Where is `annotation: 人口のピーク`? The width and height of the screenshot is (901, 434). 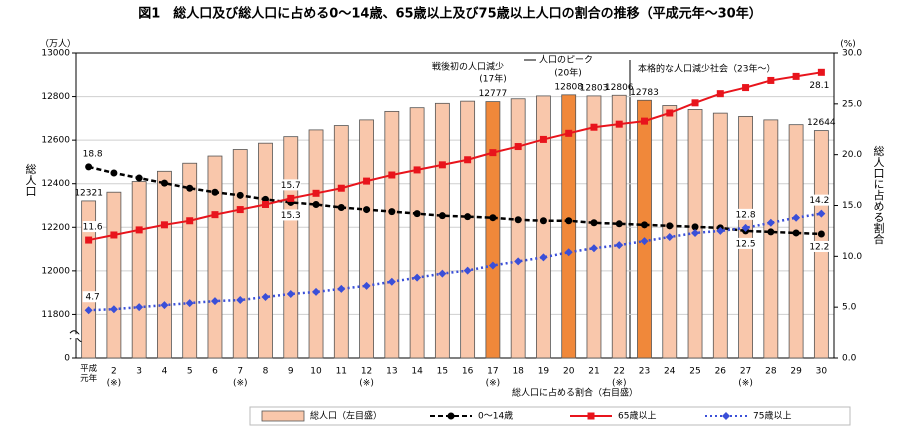 annotation: 人口のピーク is located at coordinates (566, 60).